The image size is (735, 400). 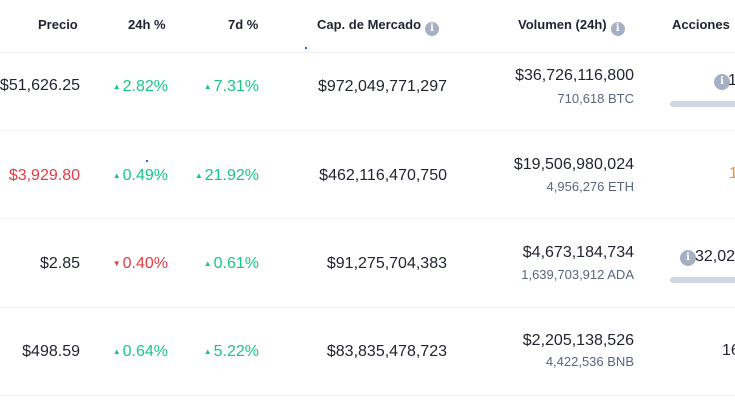 What do you see at coordinates (140, 263) in the screenshot?
I see `change-24h-cell: ▼ 0.40%` at bounding box center [140, 263].